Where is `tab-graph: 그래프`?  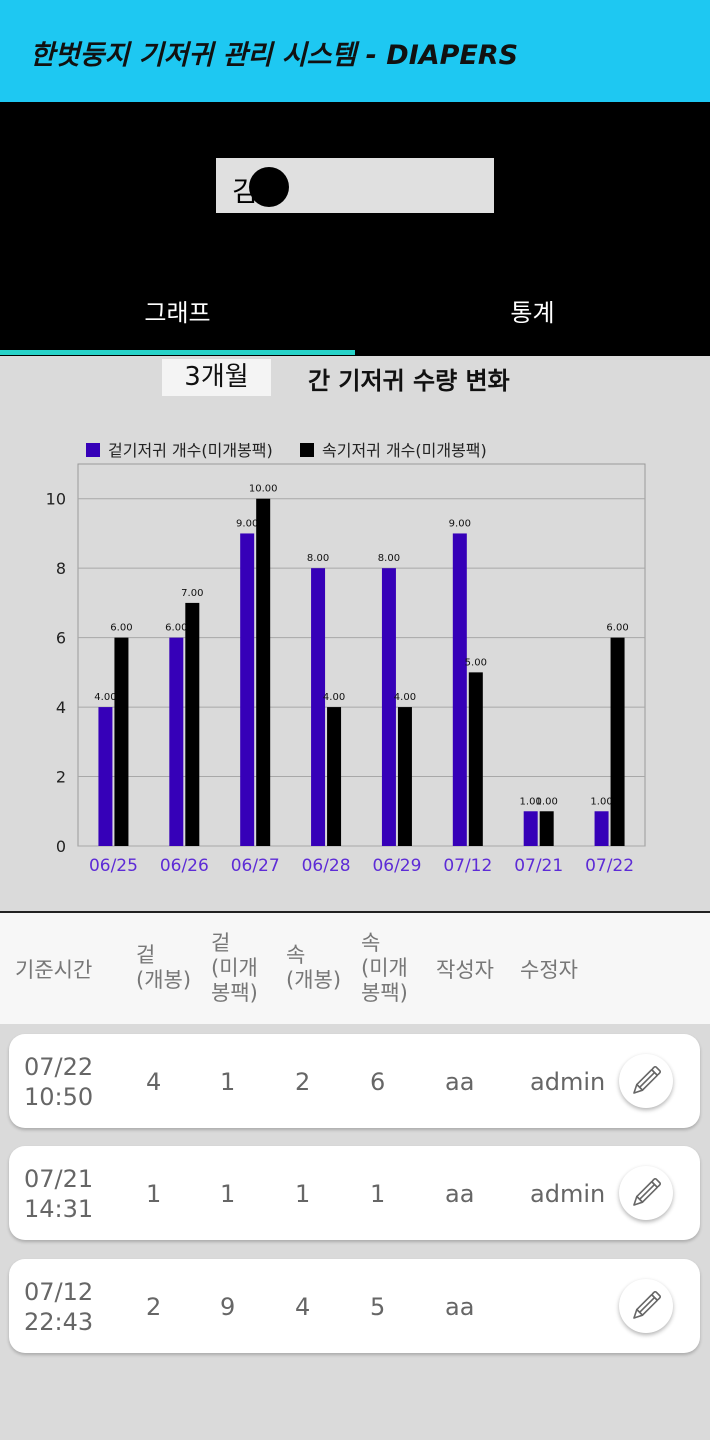
tab-graph: 그래프 is located at coordinates (177, 320).